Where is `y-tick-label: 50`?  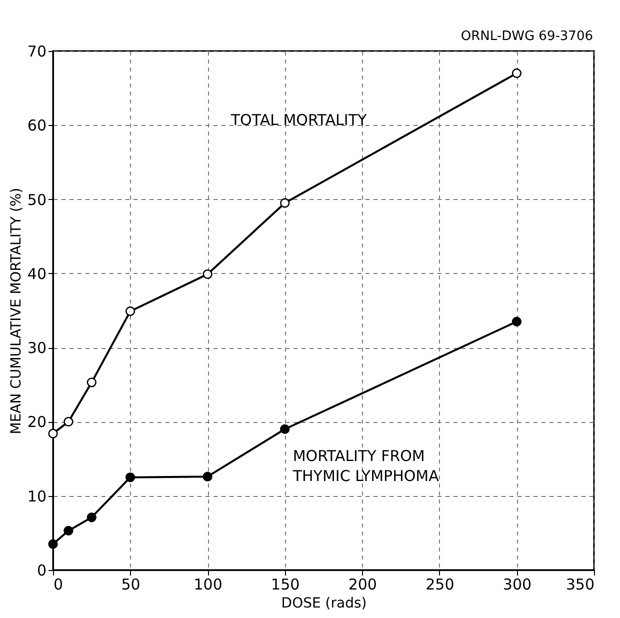 y-tick-label: 50 is located at coordinates (36, 199).